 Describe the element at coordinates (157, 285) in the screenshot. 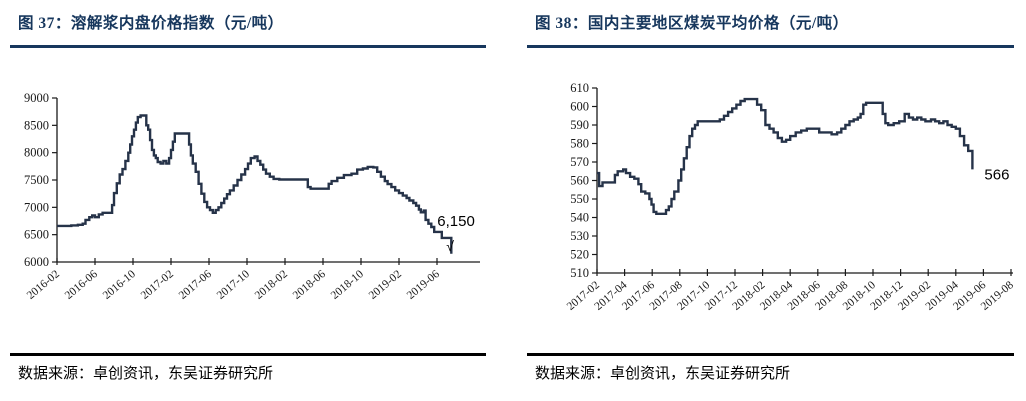

I see `x-tick-label: 2017-02` at that location.